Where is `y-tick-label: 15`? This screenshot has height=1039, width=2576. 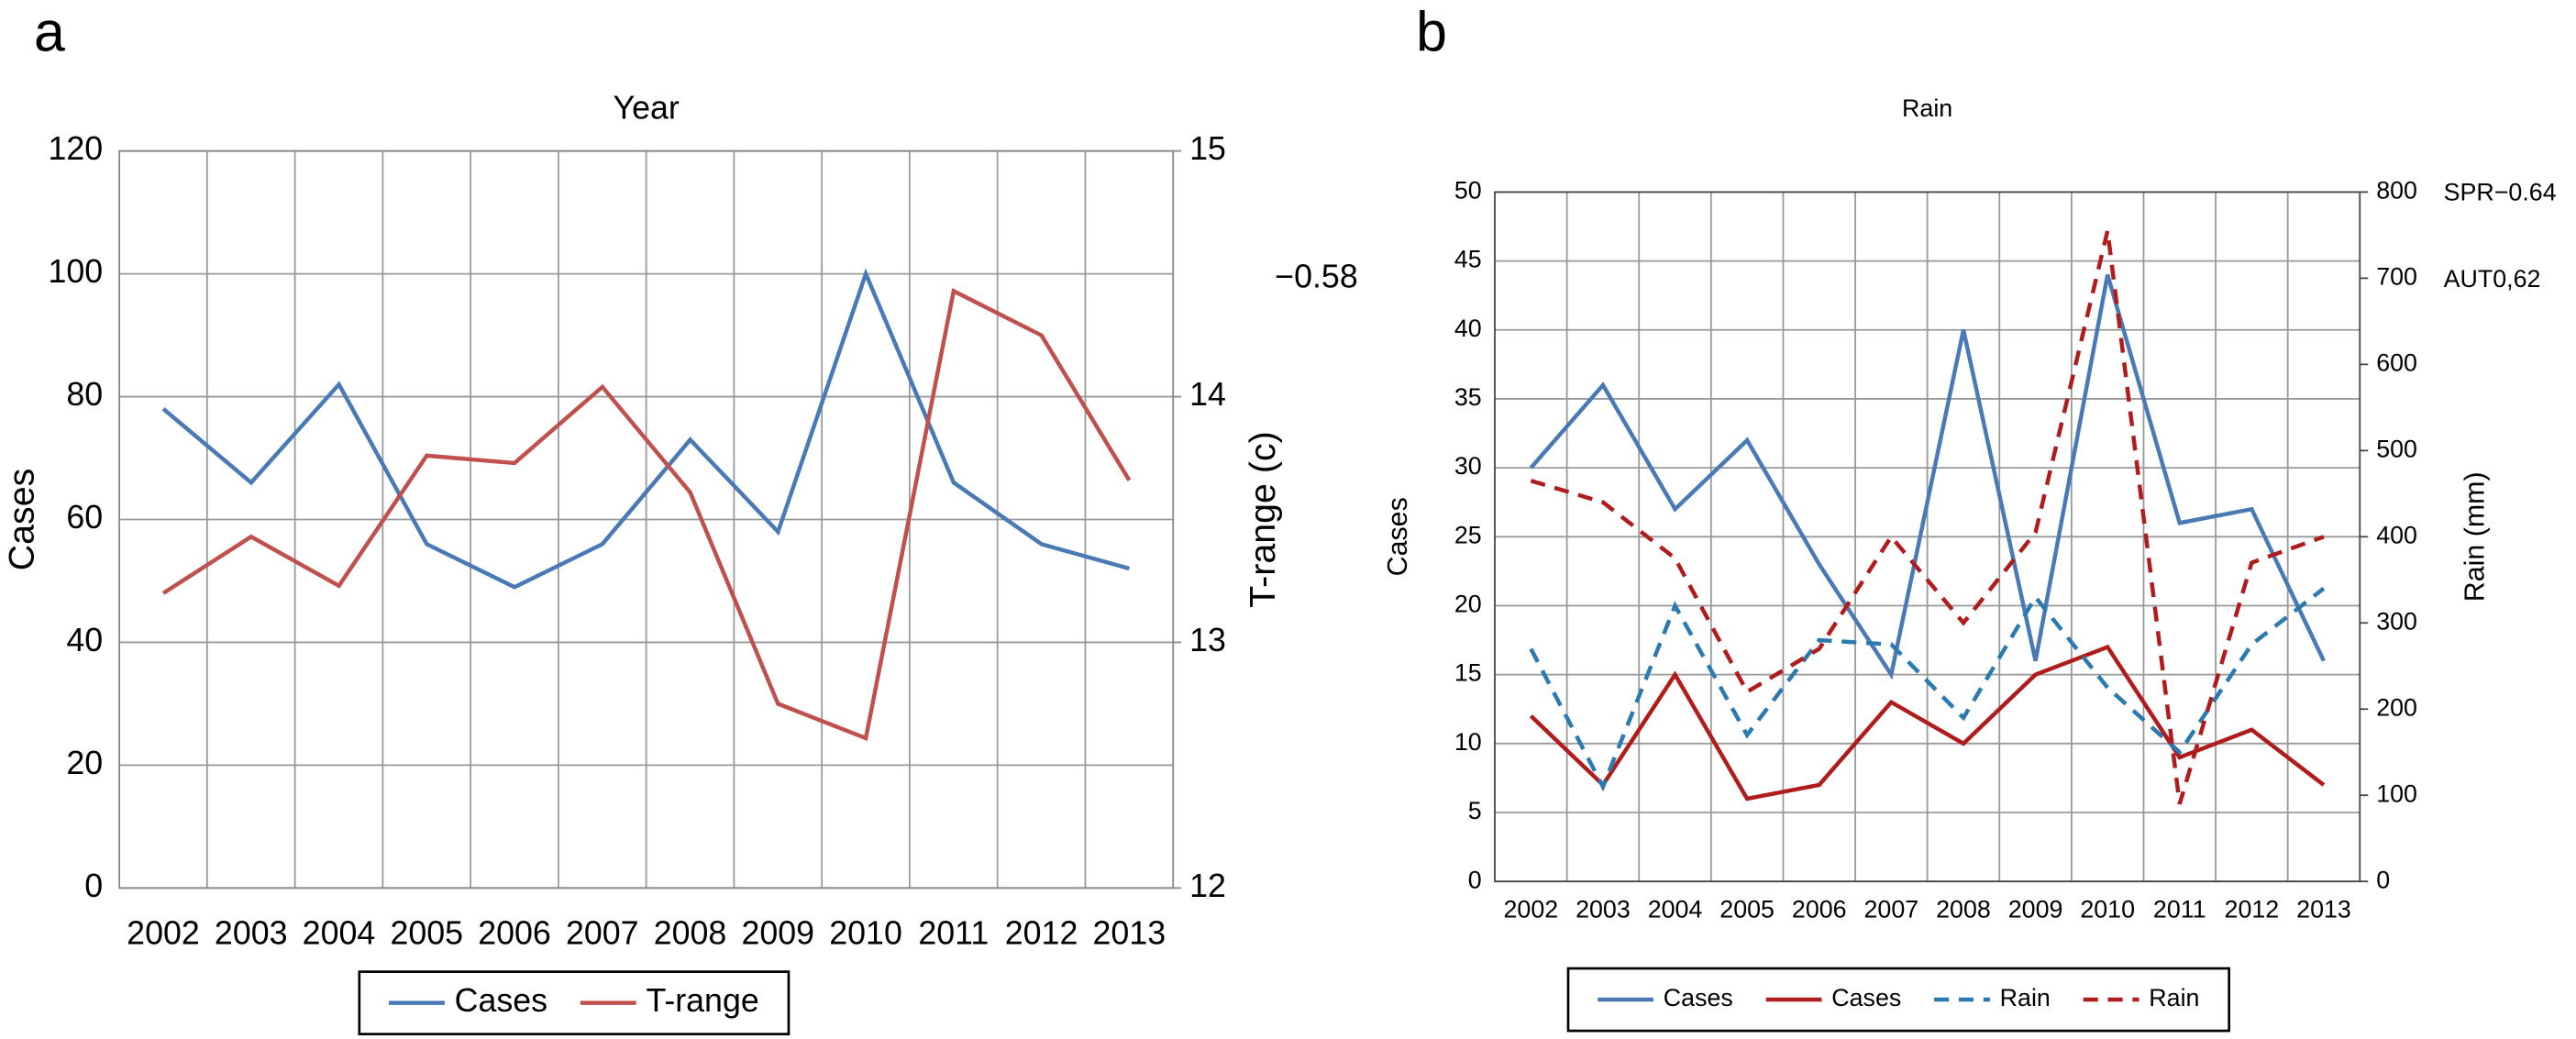
y-tick-label: 15 is located at coordinates (1468, 673).